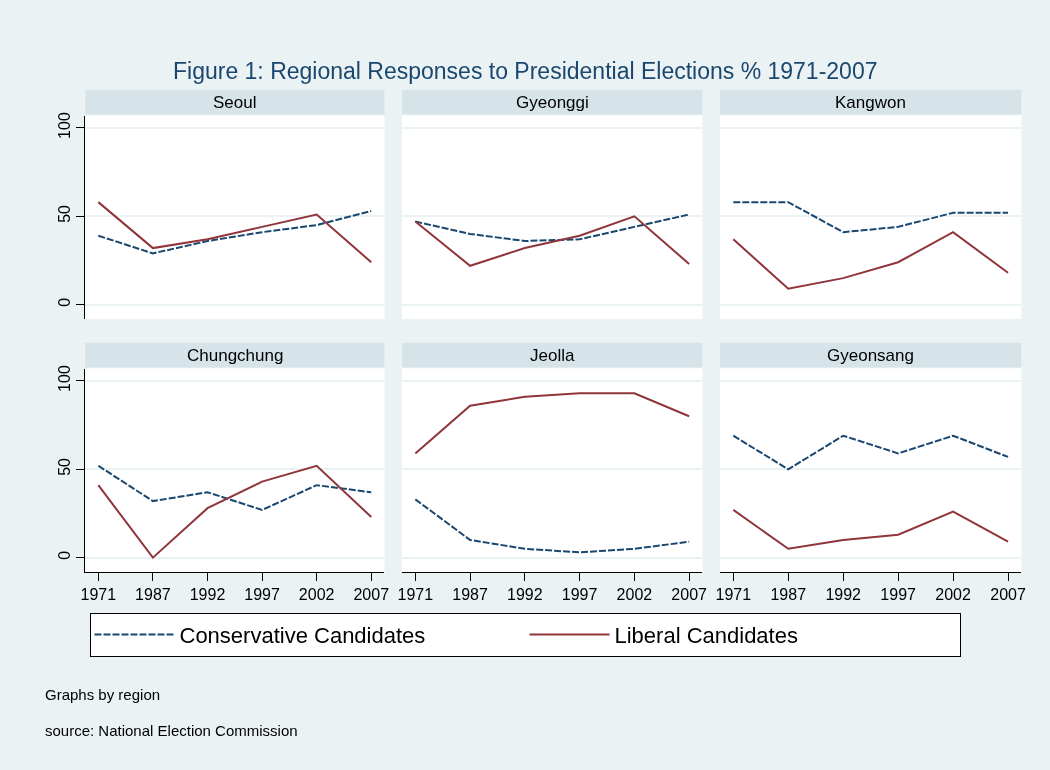 The height and width of the screenshot is (770, 1050). I want to click on text: Graphs by region, so click(103, 694).